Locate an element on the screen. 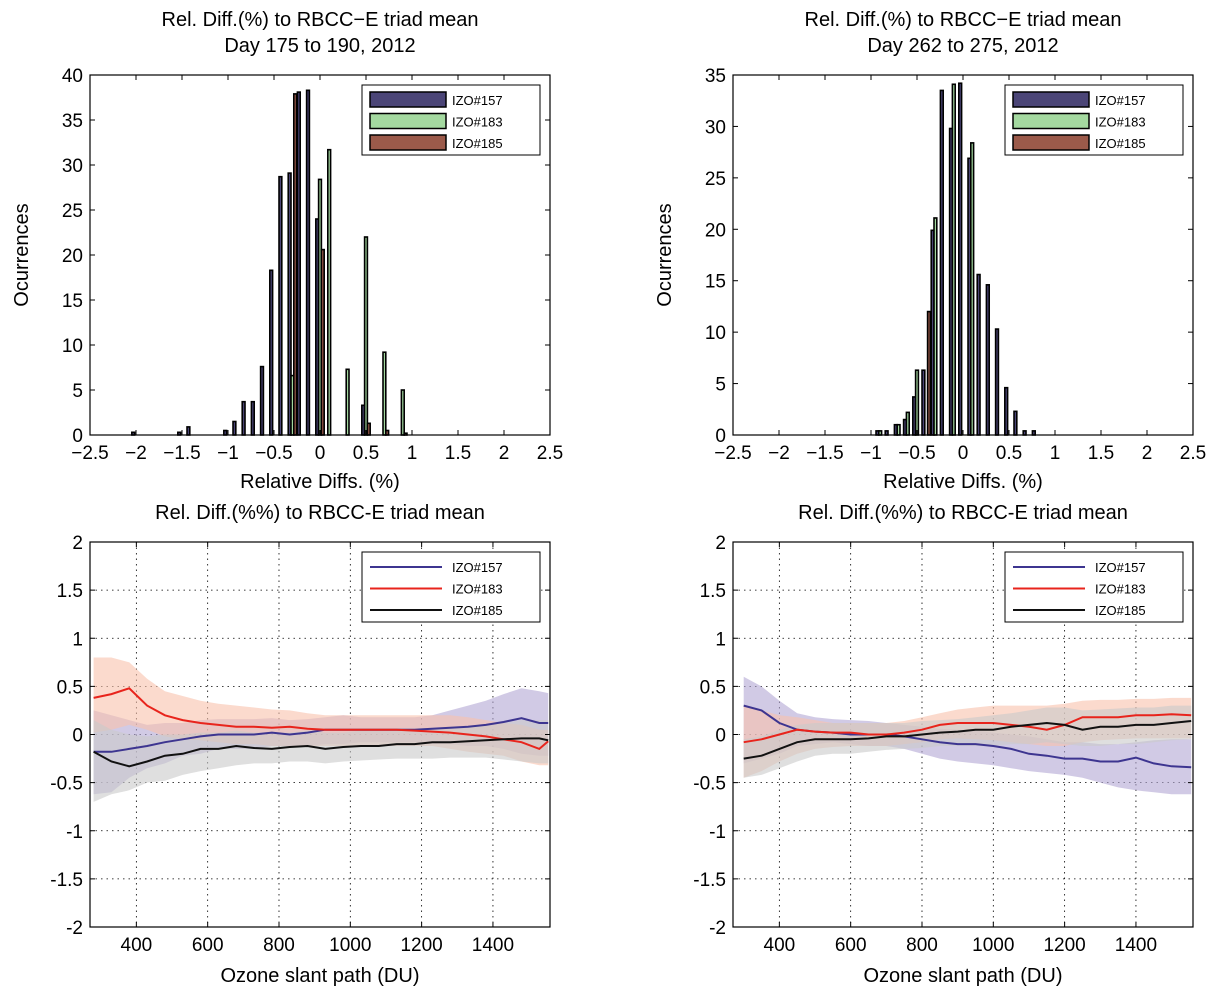 This screenshot has height=992, width=1220. legend-label: IZO#185 is located at coordinates (1120, 610).